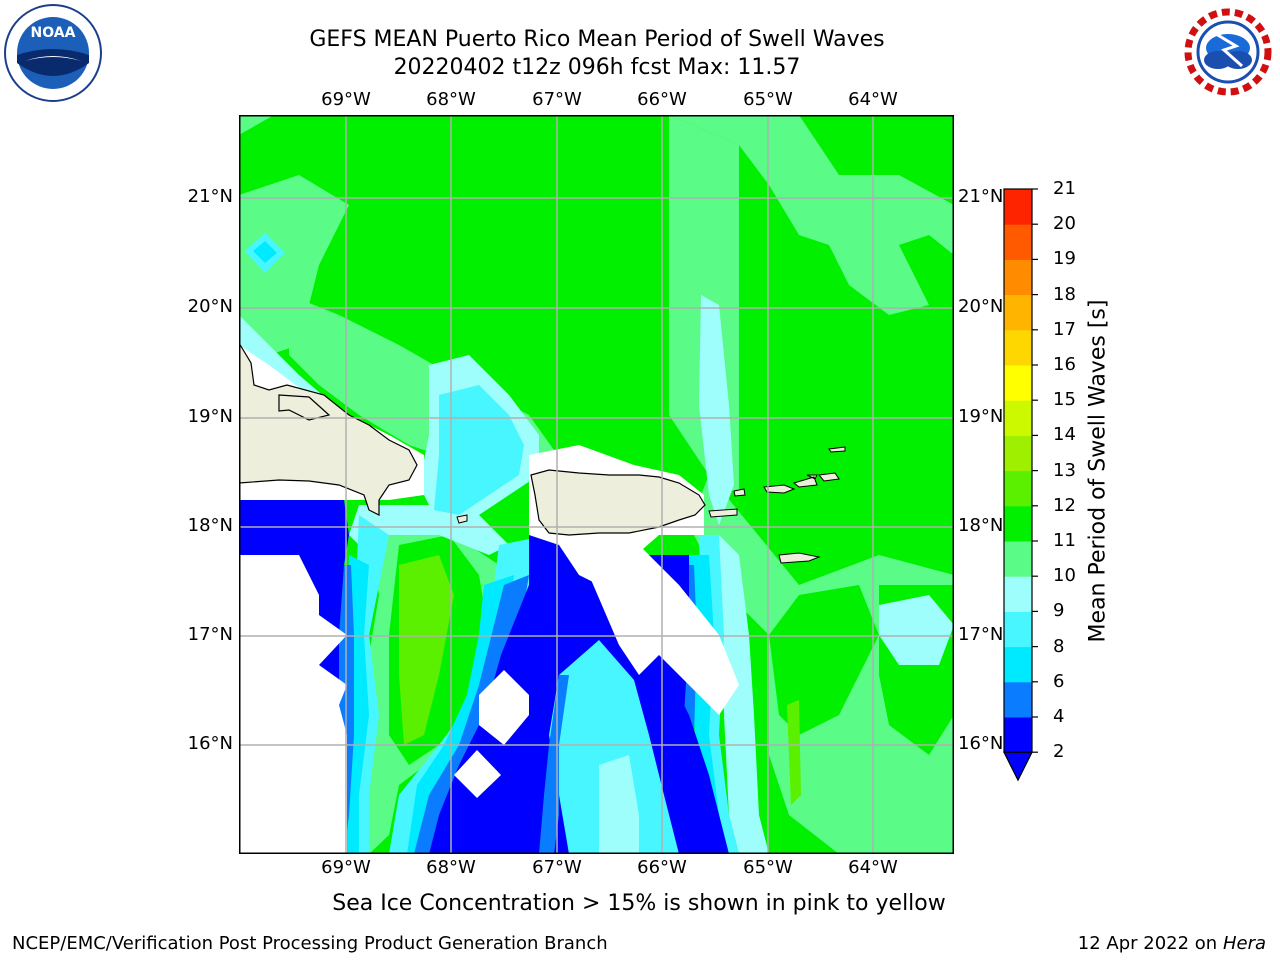 Image resolution: width=1280 pixels, height=960 pixels. I want to click on colorbar-tick-label: 14, so click(1064, 435).